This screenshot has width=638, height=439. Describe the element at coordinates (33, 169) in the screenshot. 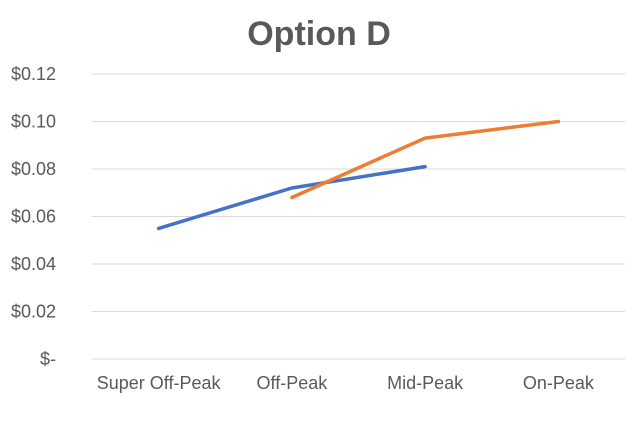

I see `y-tick-label: $0.08` at that location.